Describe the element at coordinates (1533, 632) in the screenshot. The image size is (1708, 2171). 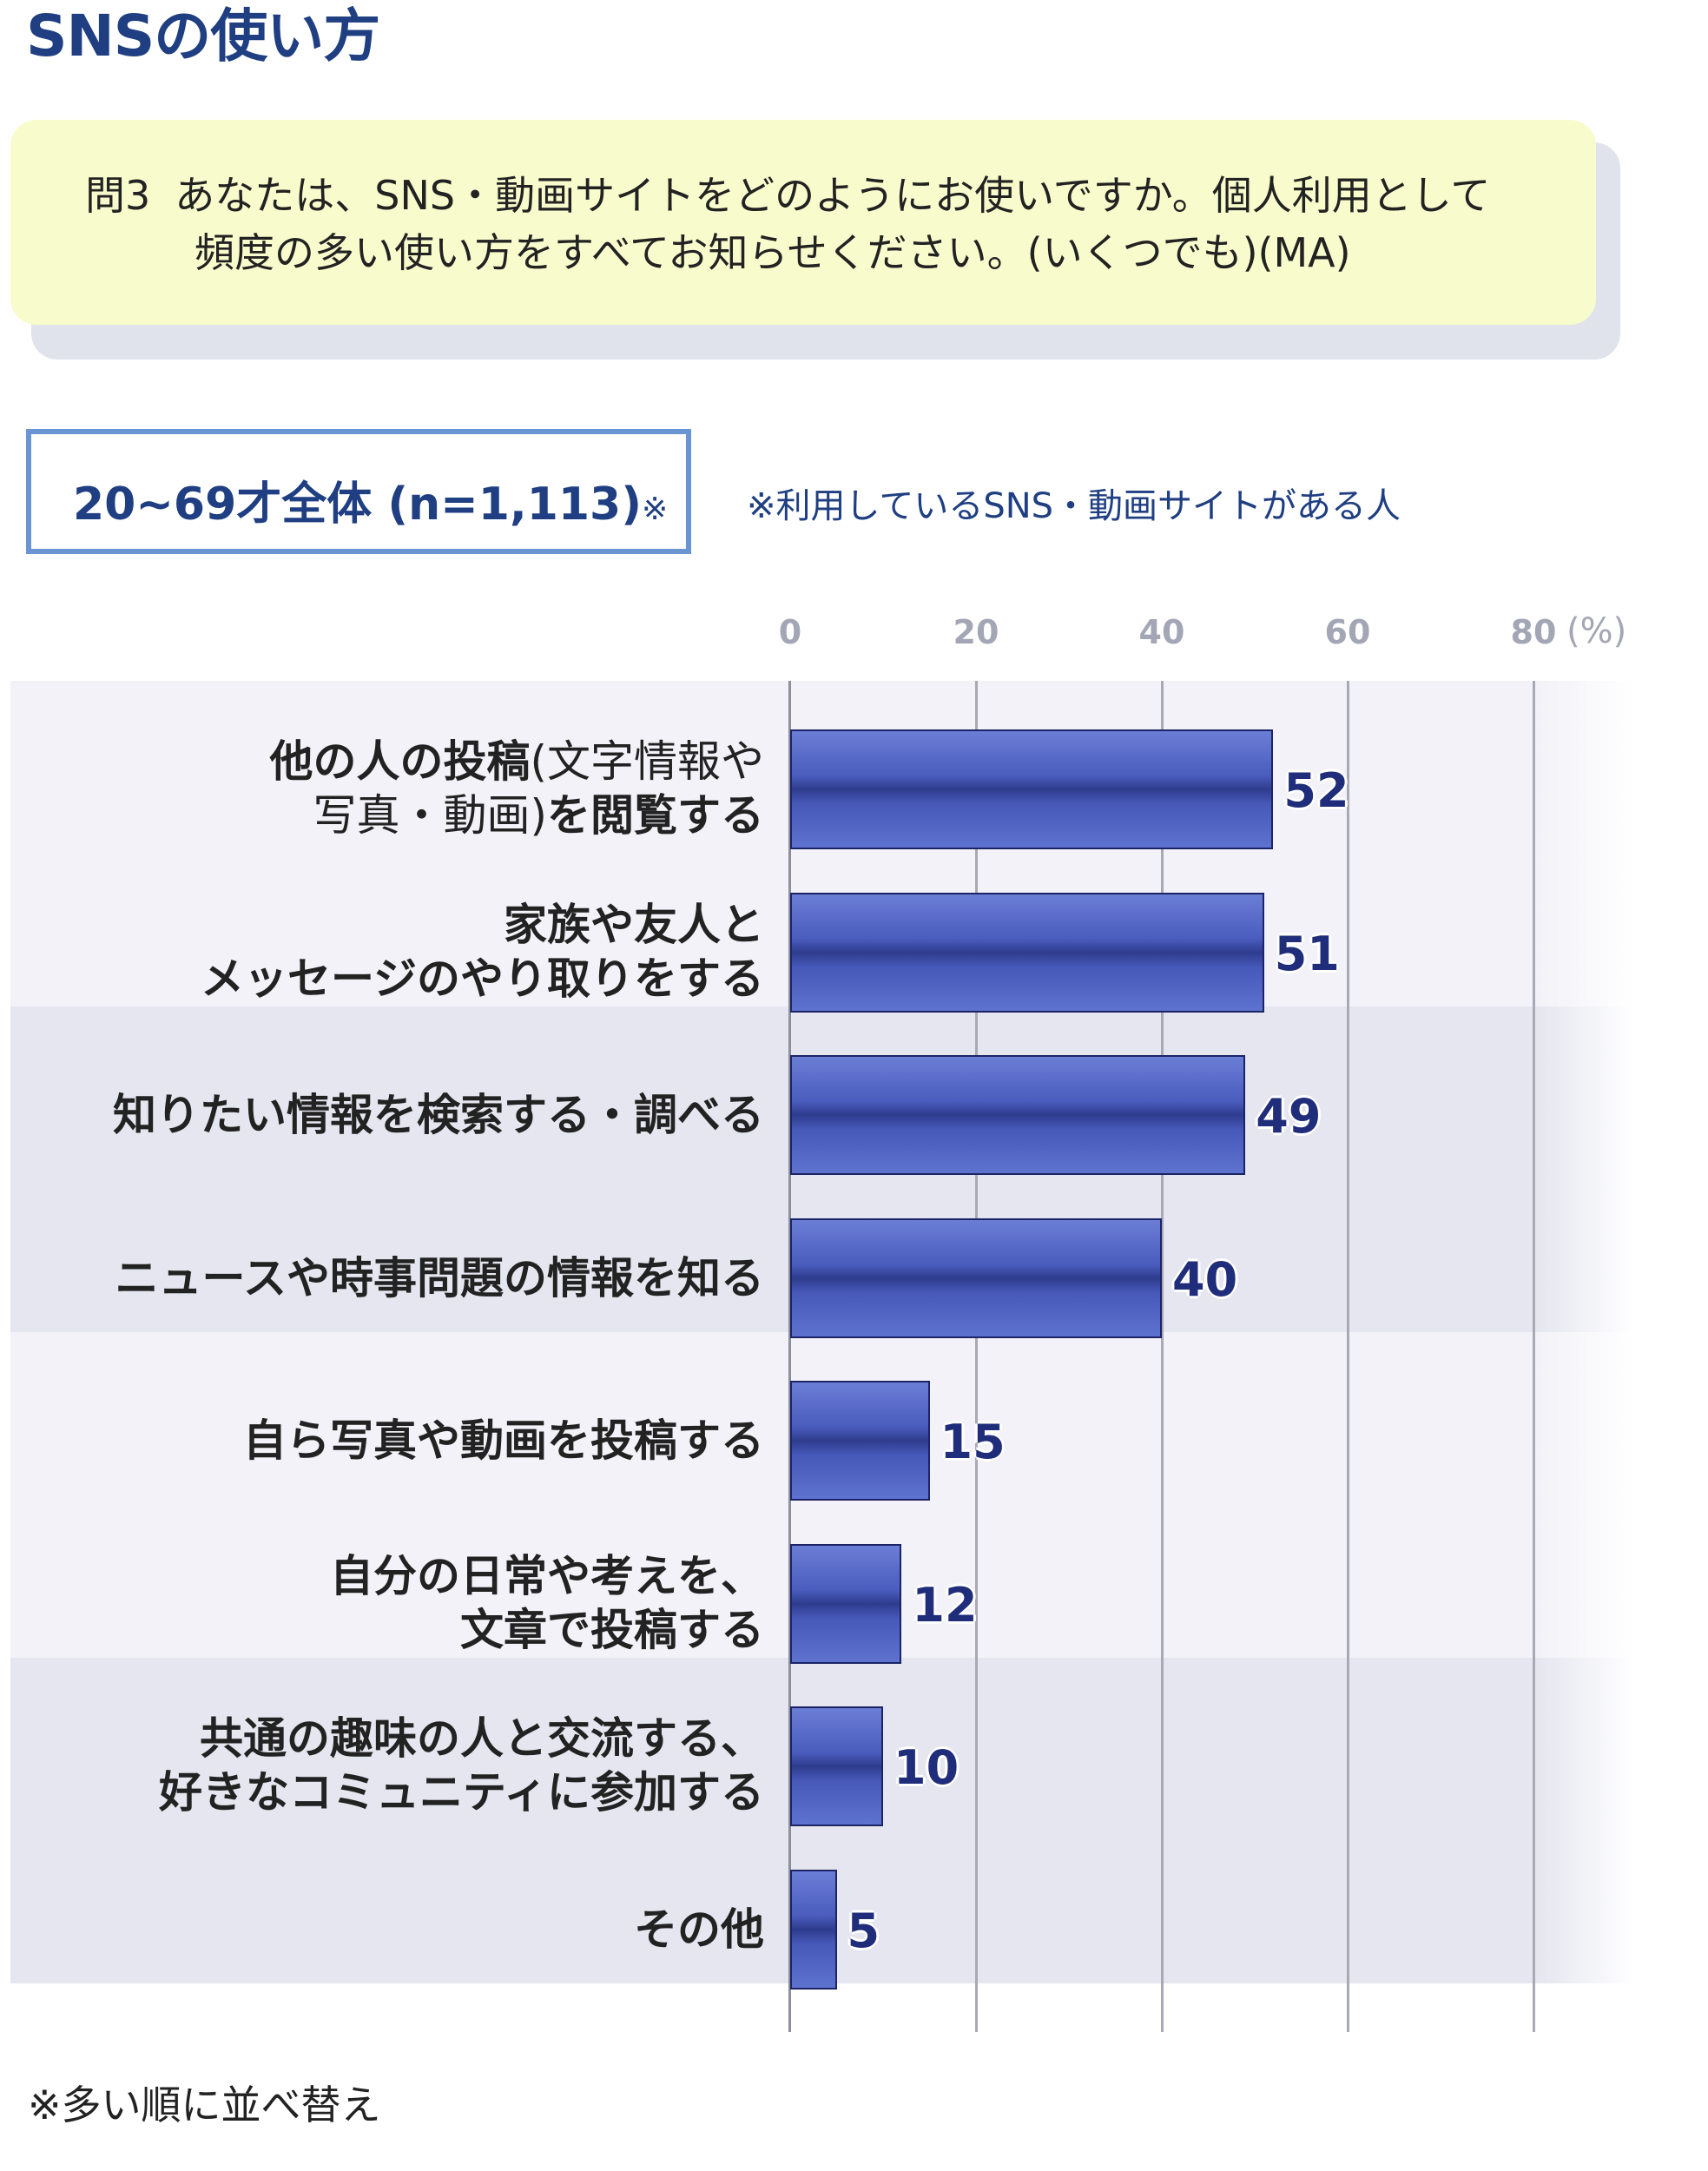
I see `axis-tick-80: 80` at that location.